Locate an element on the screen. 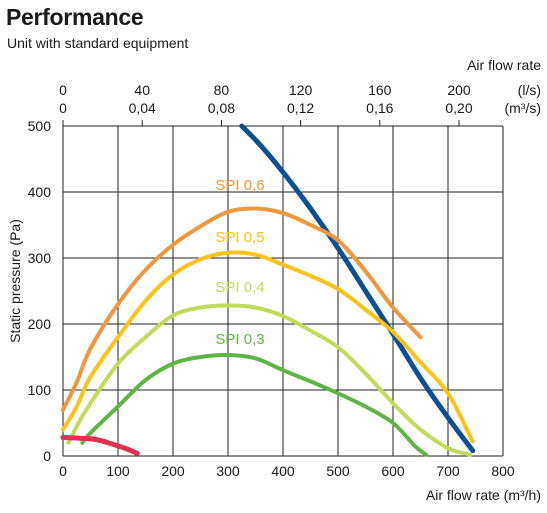  y-tick-label: 100 is located at coordinates (40, 390).